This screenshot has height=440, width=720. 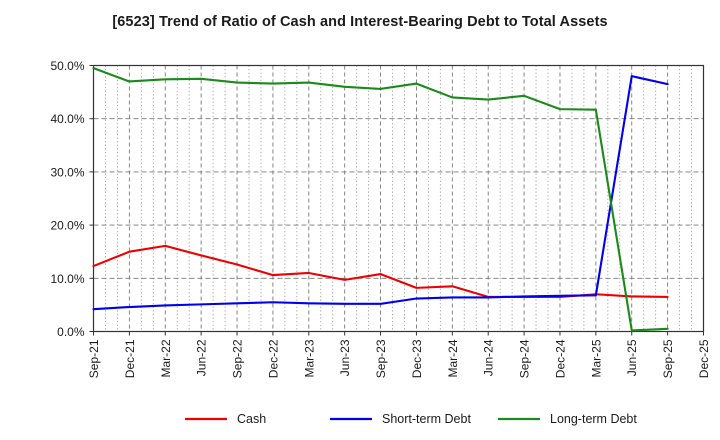 What do you see at coordinates (94, 358) in the screenshot?
I see `x-axis-tick-label: Sep-21` at bounding box center [94, 358].